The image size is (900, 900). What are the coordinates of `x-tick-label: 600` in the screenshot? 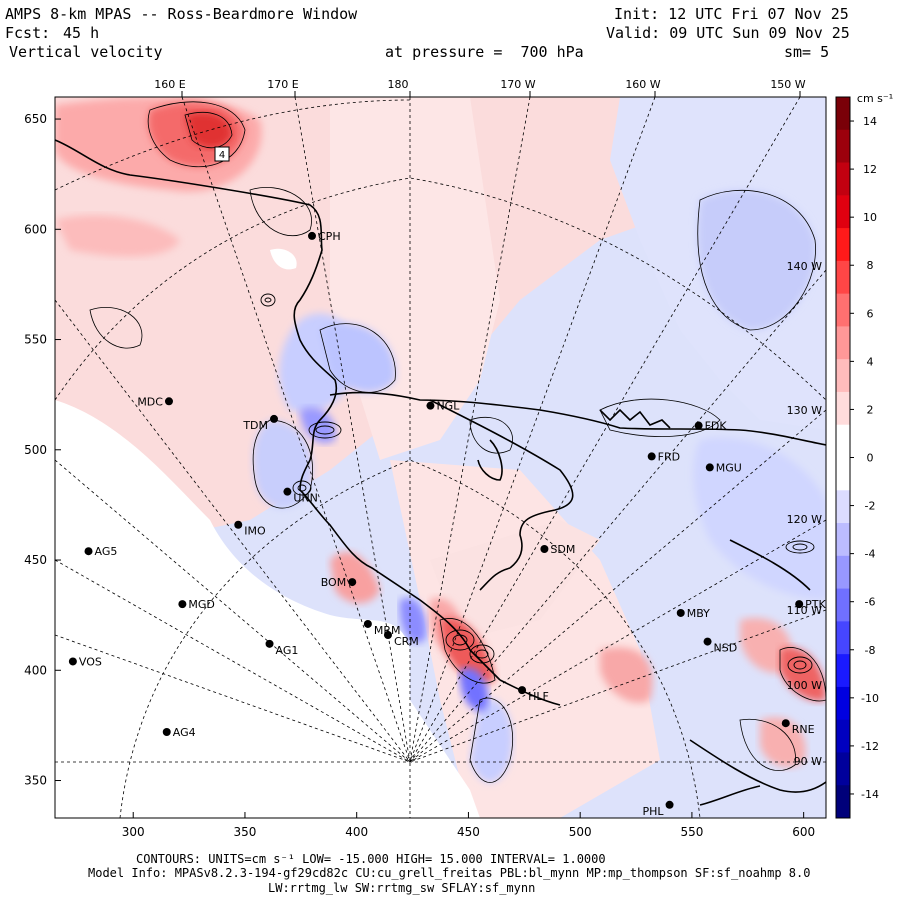 It's located at (803, 832).